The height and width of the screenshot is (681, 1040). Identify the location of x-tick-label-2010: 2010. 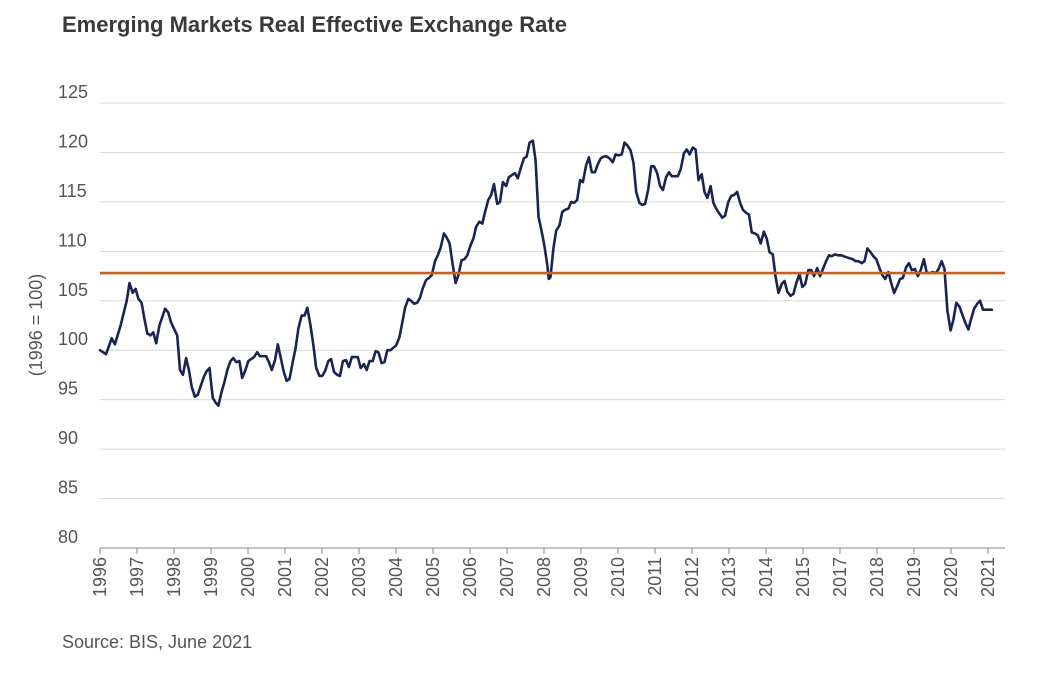
(618, 577).